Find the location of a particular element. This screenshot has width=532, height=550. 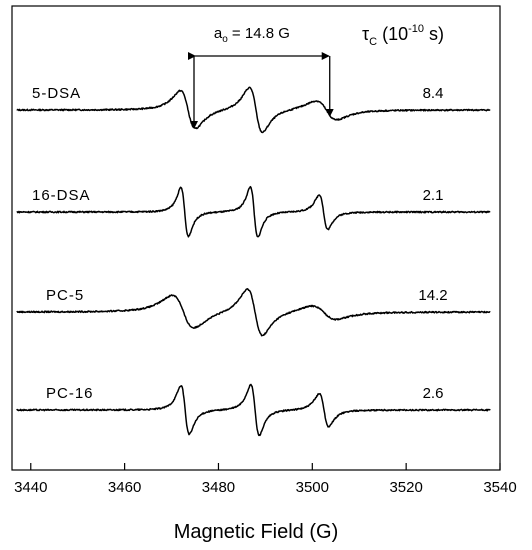

tau-header: τC (10-10 s) is located at coordinates (403, 35).